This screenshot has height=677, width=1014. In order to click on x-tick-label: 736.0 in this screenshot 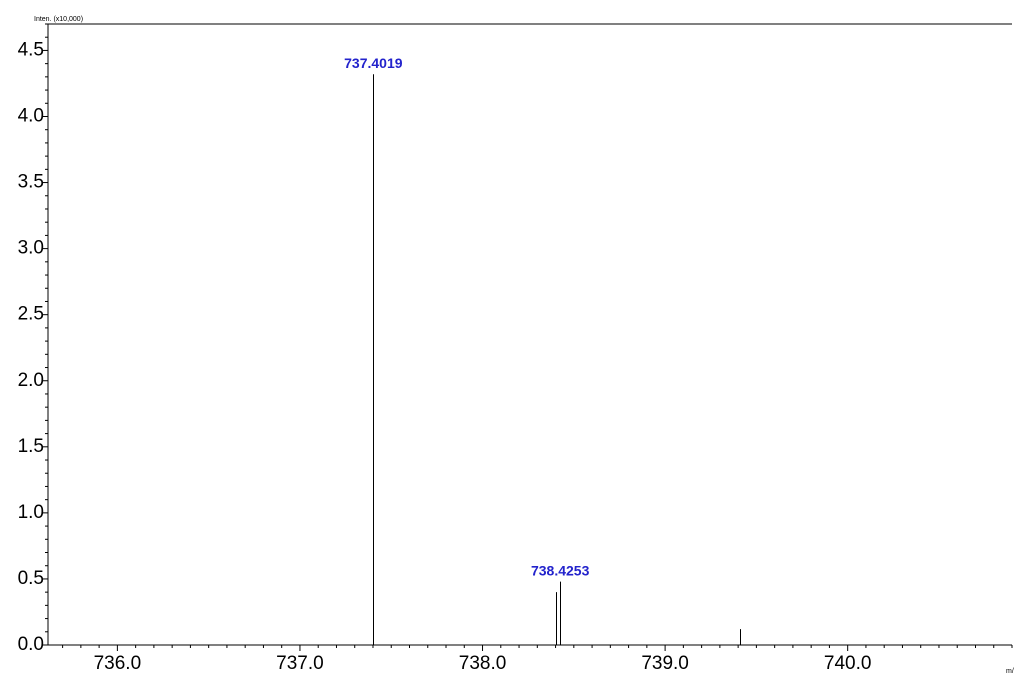, I will do `click(118, 663)`.